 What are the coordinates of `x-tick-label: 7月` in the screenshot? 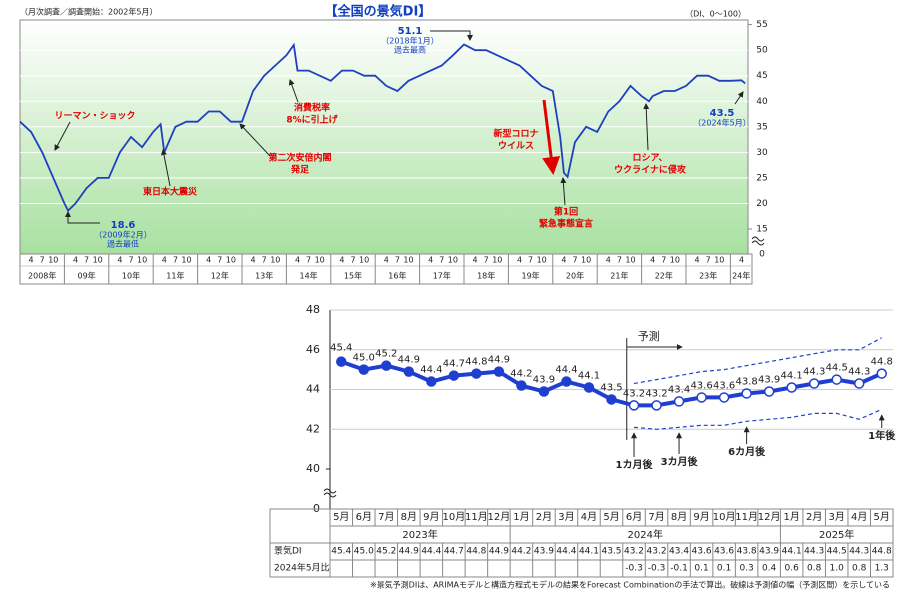 It's located at (386, 517).